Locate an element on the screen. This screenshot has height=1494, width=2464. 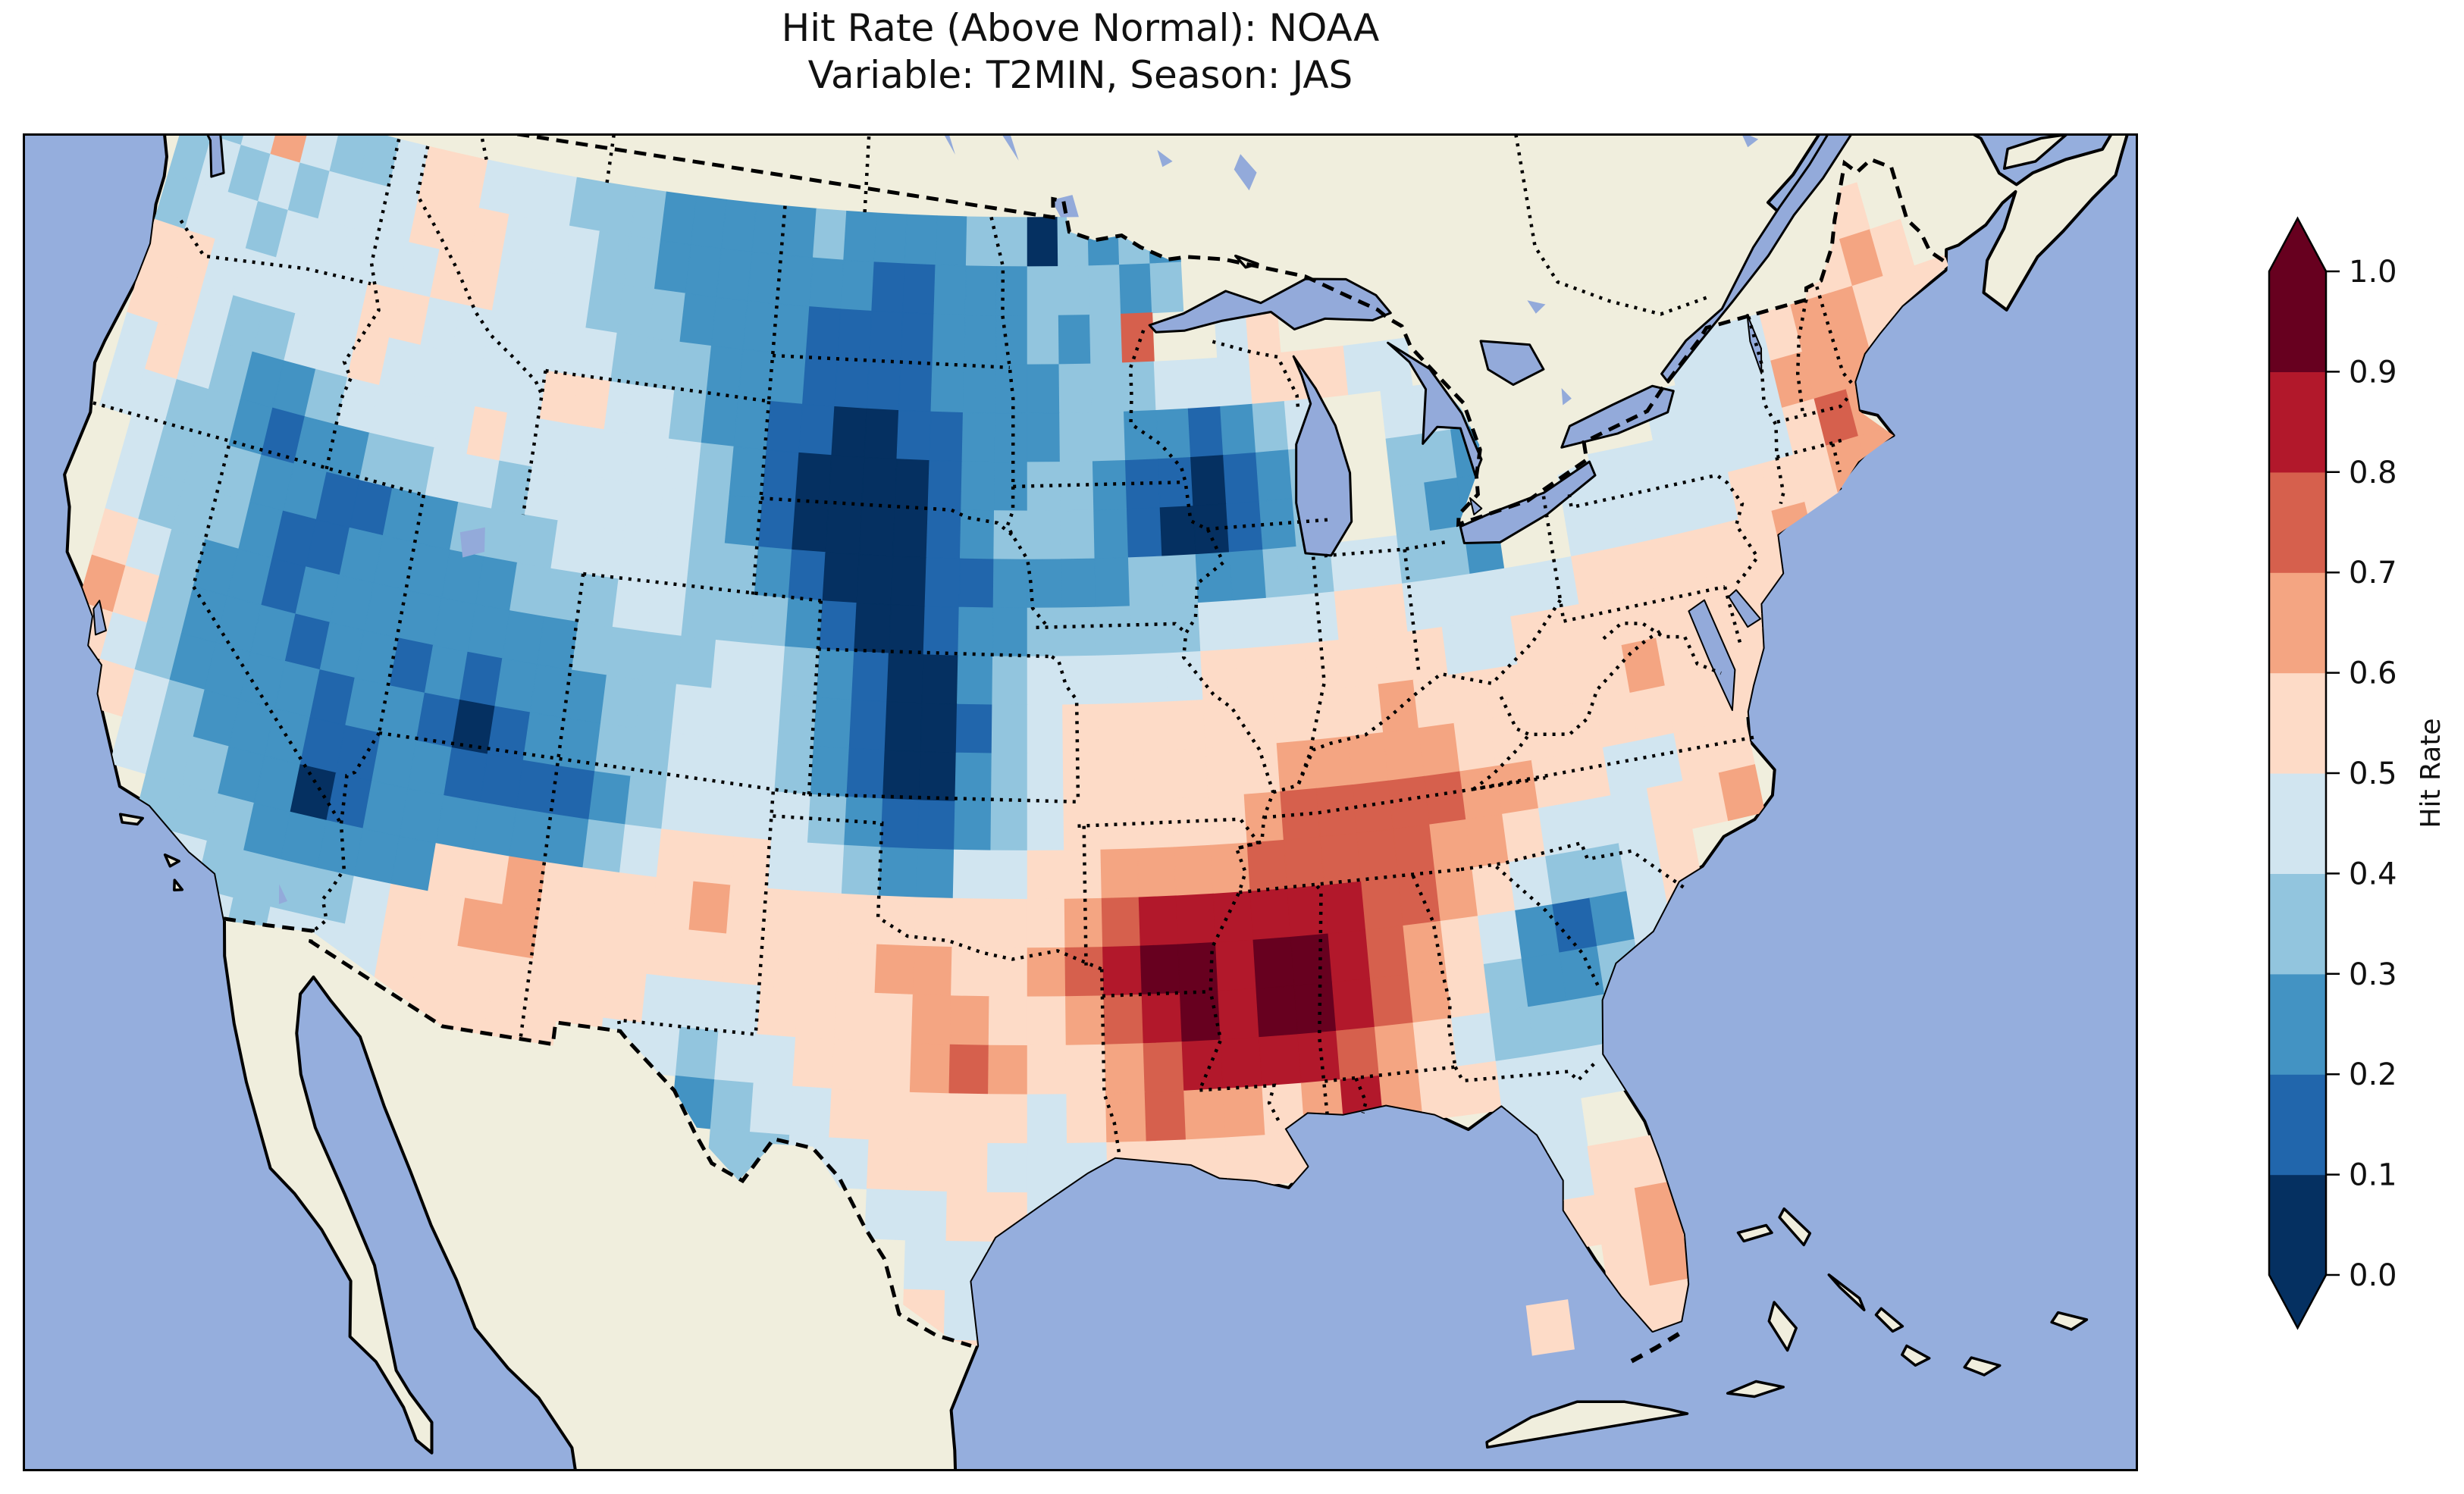
country-border is located at coordinates (597, 1132).